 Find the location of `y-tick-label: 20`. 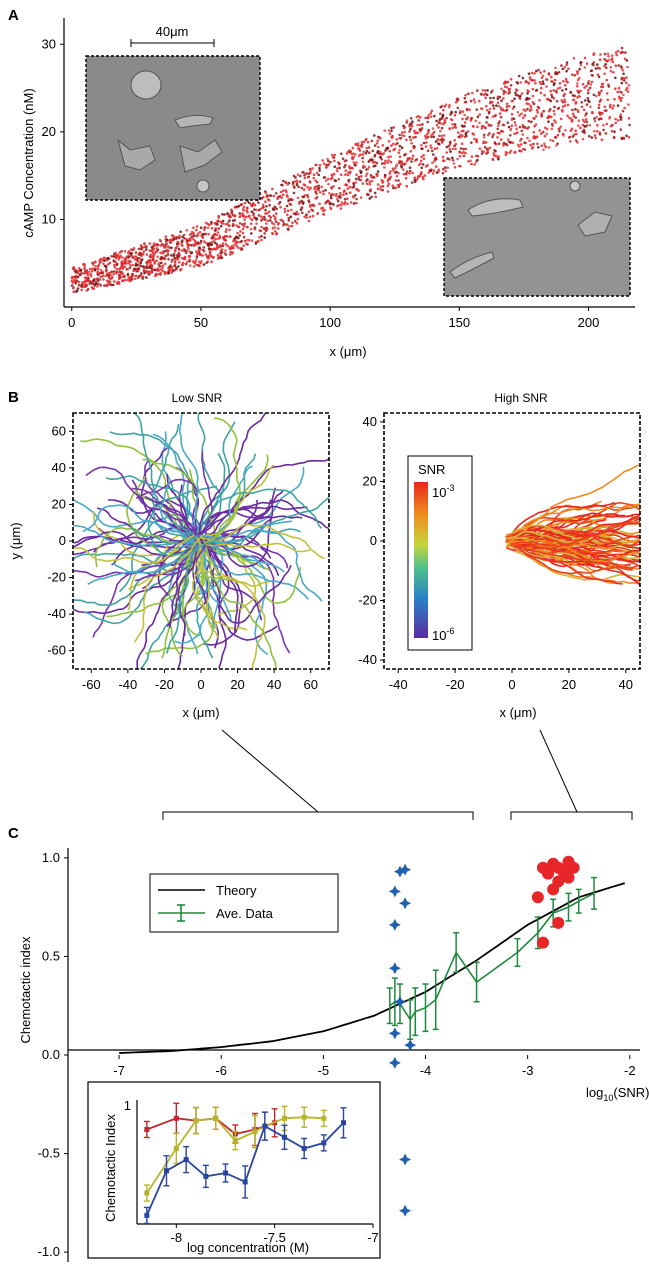

y-tick-label: 20 is located at coordinates (49, 131).